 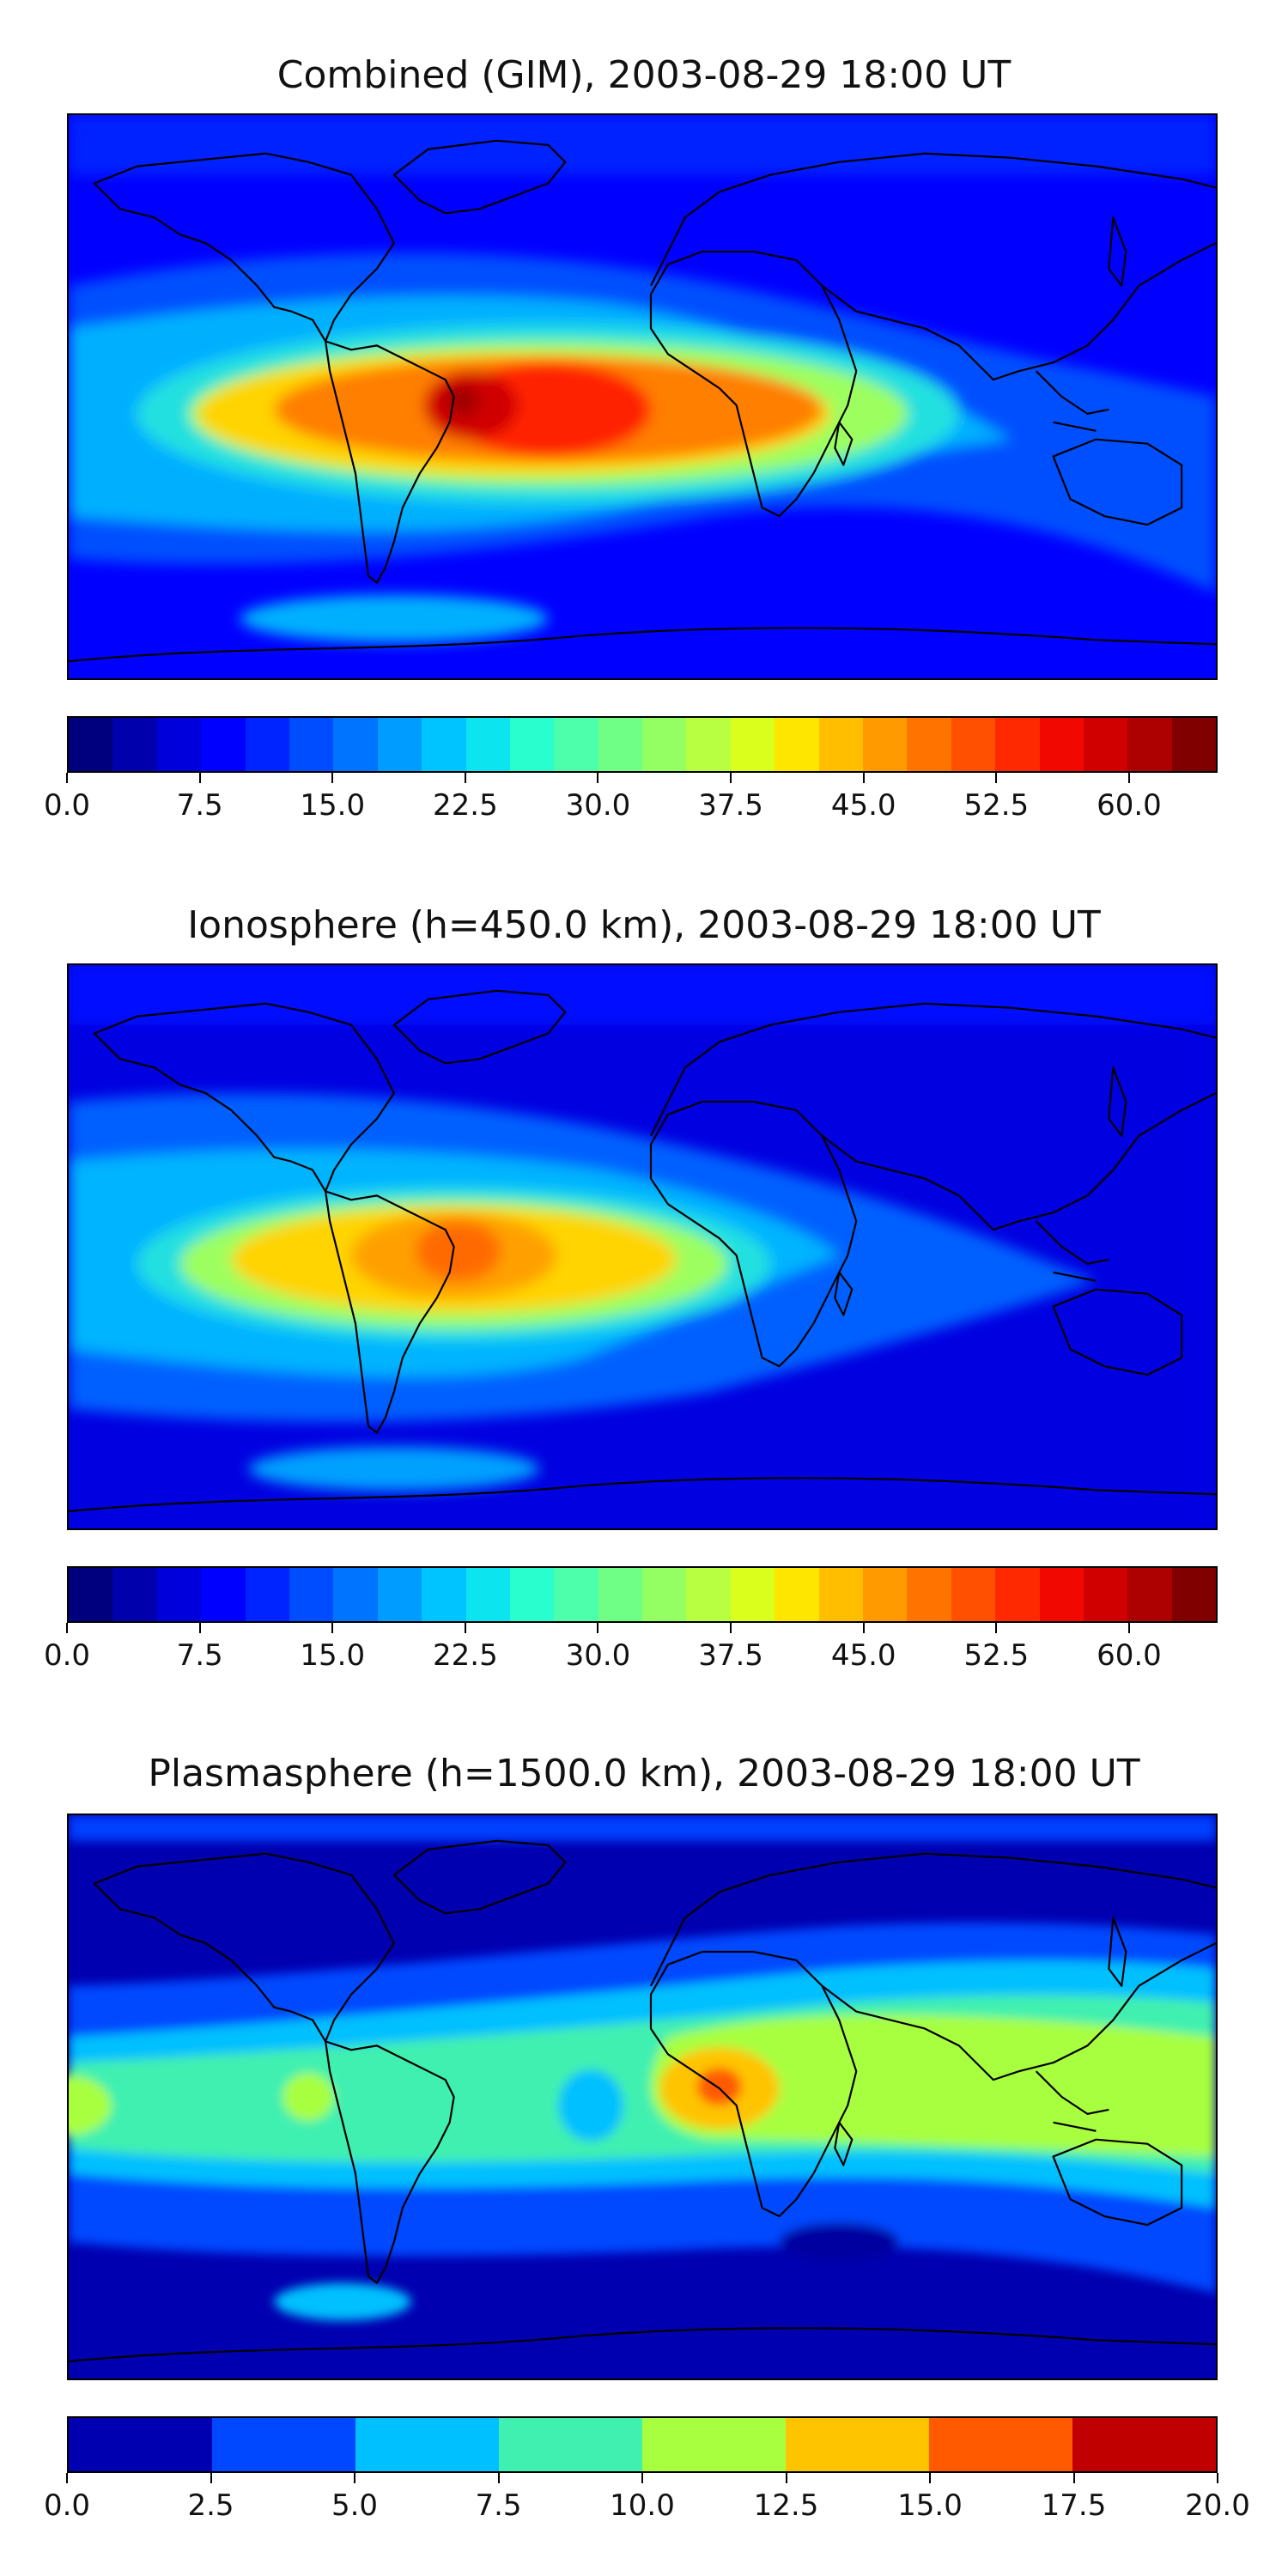 I want to click on colorbar-tick-label: 17.5, so click(x=1074, y=2506).